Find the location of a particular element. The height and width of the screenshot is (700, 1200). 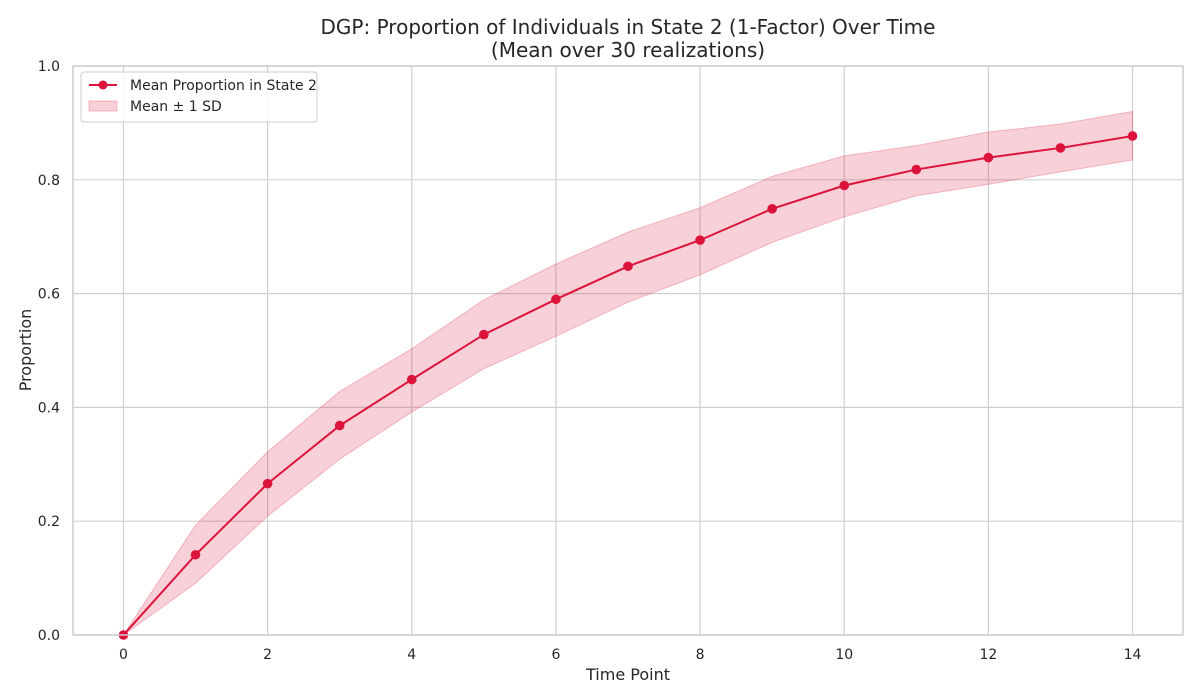

y-tick-label: 0.8 is located at coordinates (49, 181).